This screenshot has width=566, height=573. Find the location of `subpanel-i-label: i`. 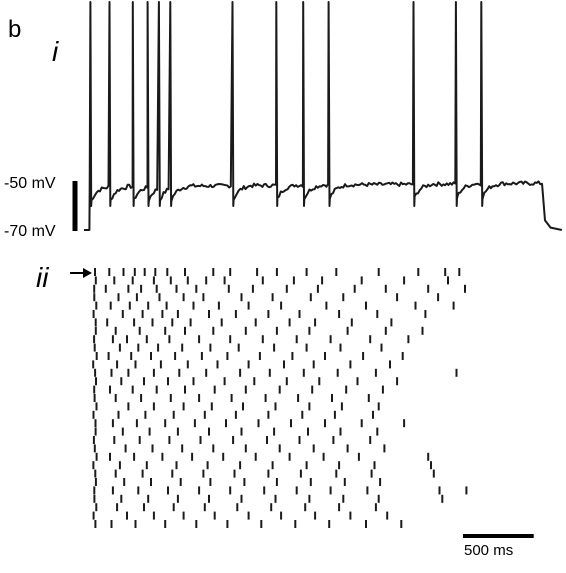

subpanel-i-label: i is located at coordinates (55, 51).